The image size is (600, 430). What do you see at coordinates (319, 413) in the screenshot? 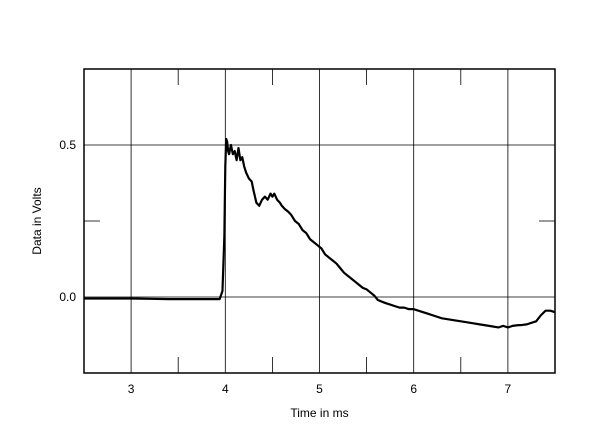
I see `x-axis-title: Time in ms` at bounding box center [319, 413].